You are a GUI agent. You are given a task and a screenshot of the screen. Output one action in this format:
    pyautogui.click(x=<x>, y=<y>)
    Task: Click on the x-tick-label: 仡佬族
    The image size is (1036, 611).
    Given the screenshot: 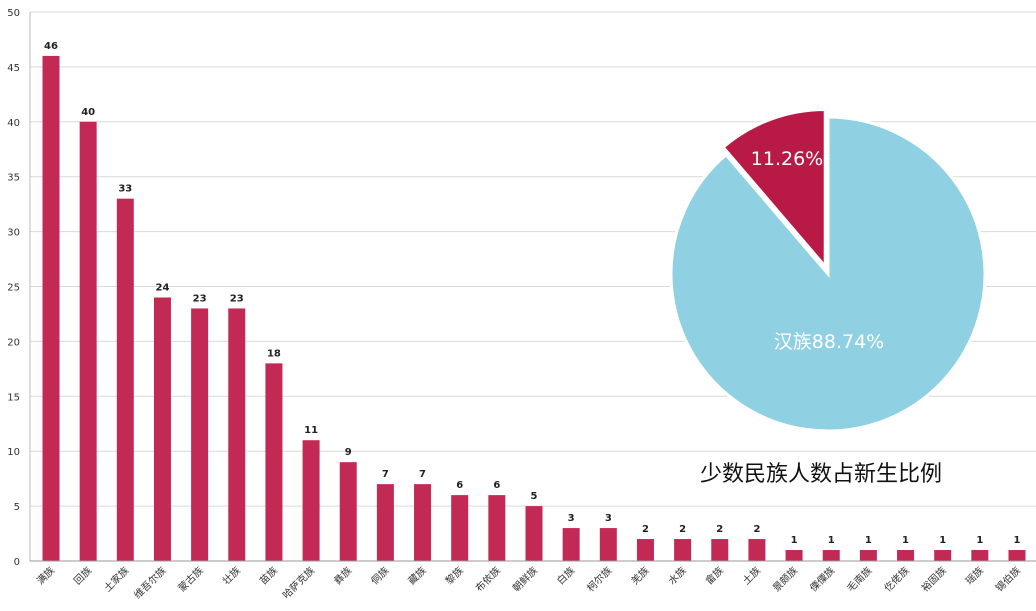 What is the action you would take?
    pyautogui.click(x=896, y=579)
    